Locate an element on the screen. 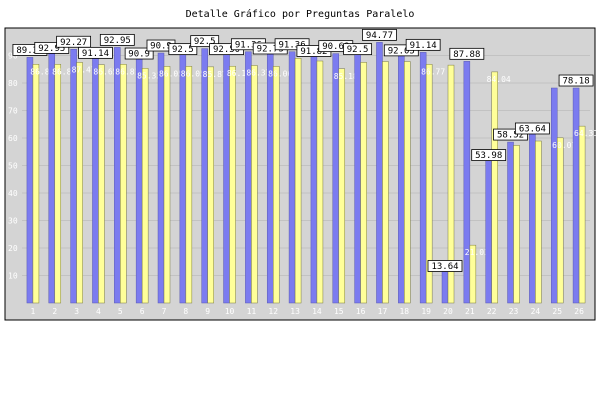 This screenshot has height=400, width=600. x-tick-label: 14 is located at coordinates (317, 311).